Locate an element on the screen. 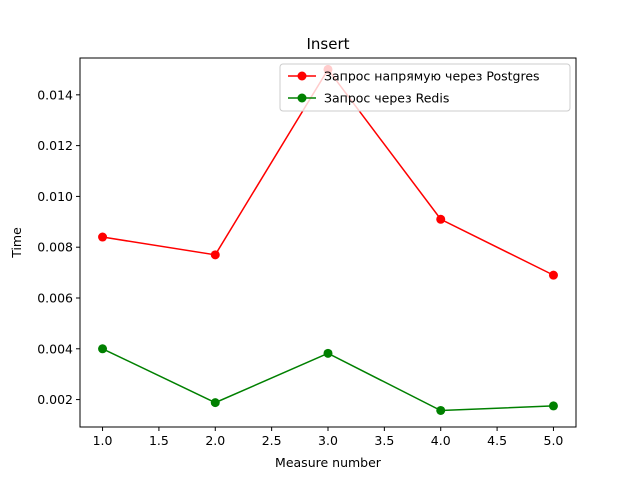 This screenshot has height=480, width=640. x-axis: 1.0 1.5 2.0 2.5 3.0 3.5 4.0 4.5 5.0 is located at coordinates (328, 437).